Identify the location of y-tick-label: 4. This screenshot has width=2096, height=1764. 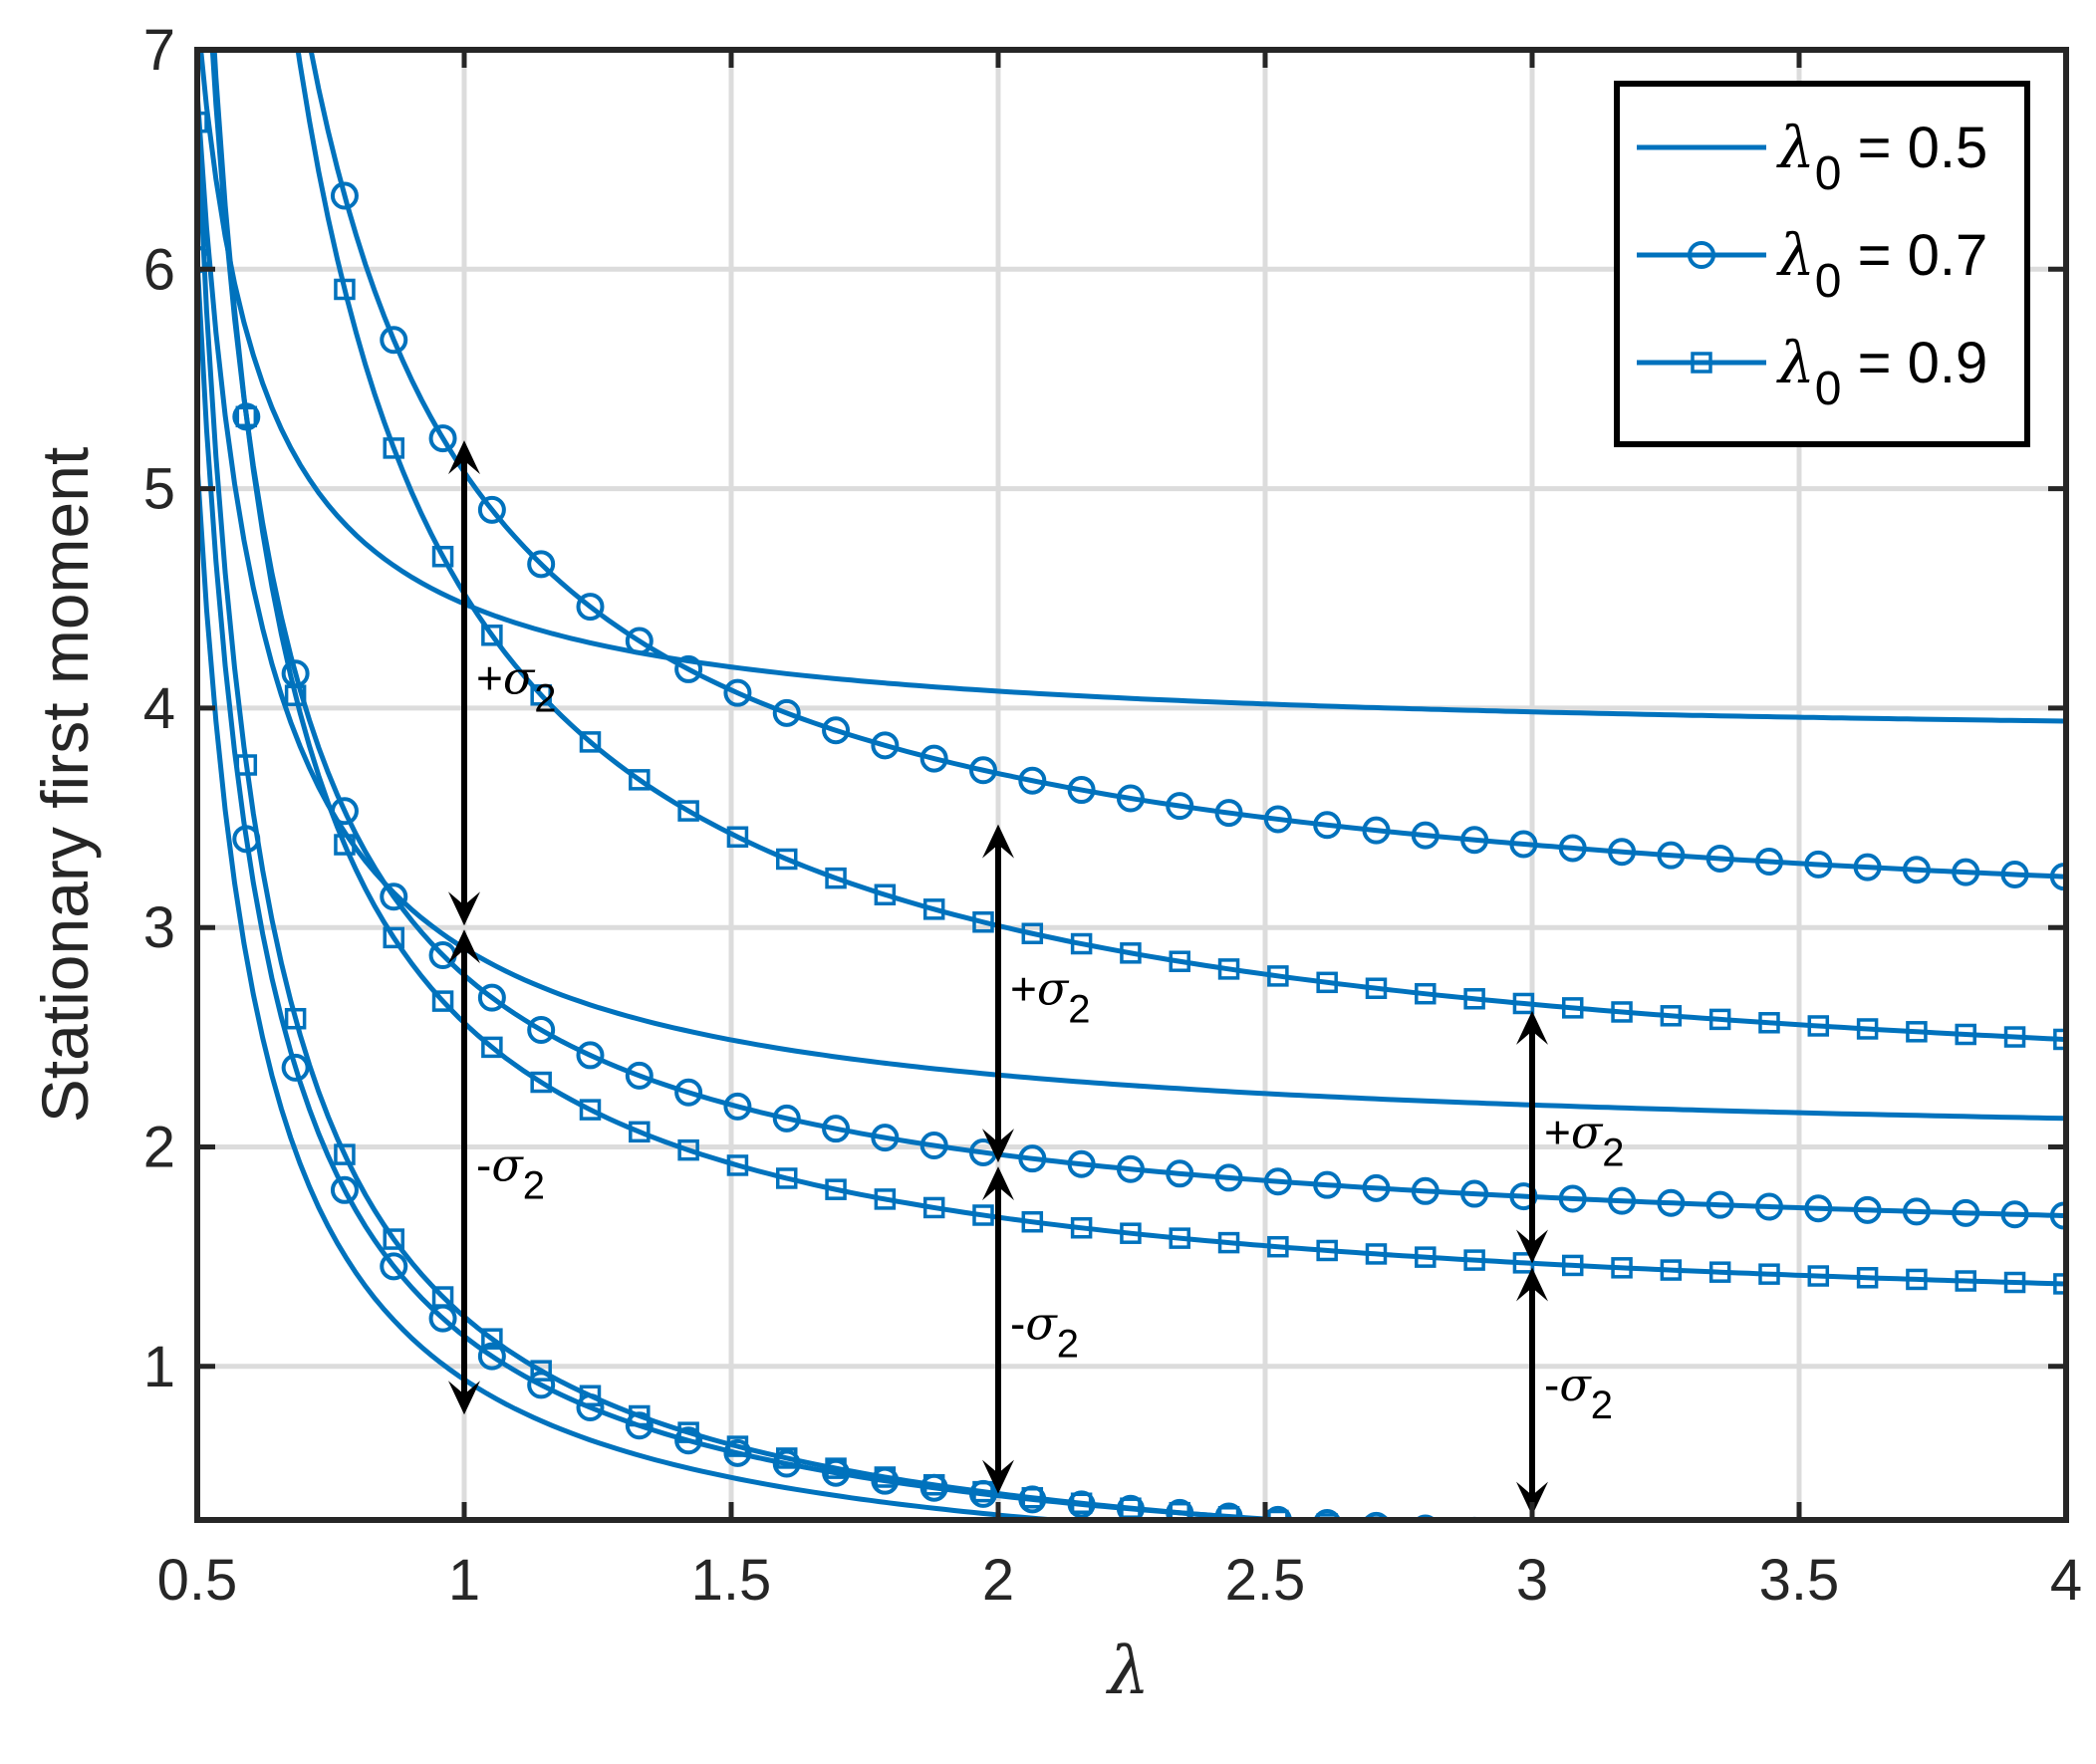
(159, 708).